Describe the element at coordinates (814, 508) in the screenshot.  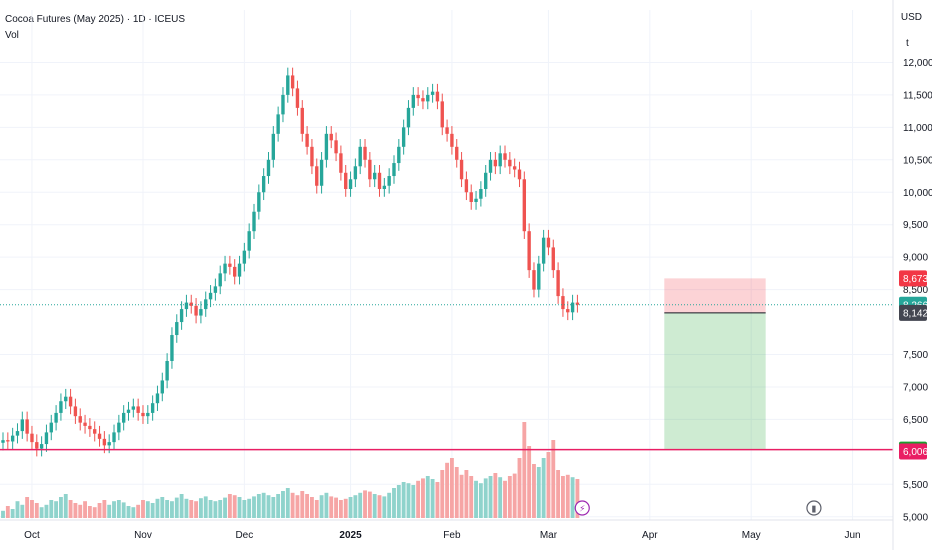
I see `earnings-icon` at that location.